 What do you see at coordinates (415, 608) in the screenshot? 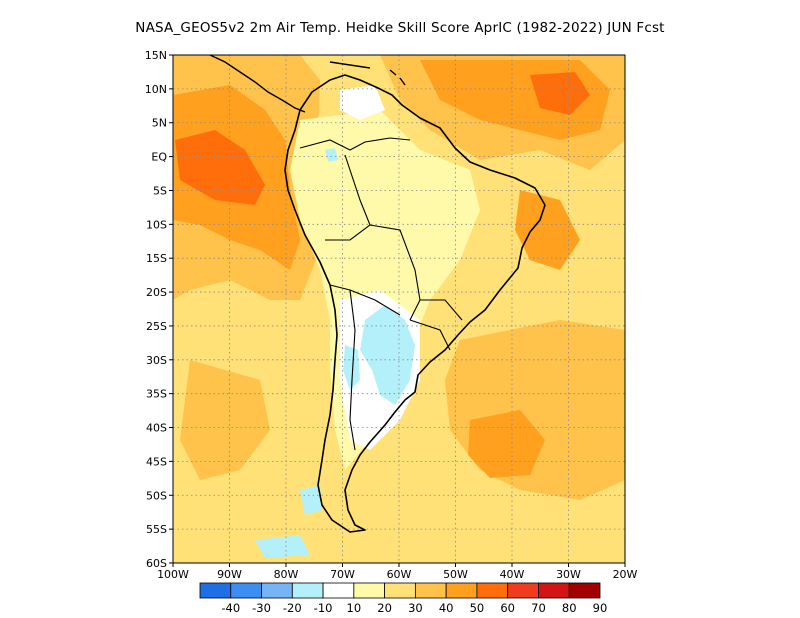
I see `colorbar-label: 30` at bounding box center [415, 608].